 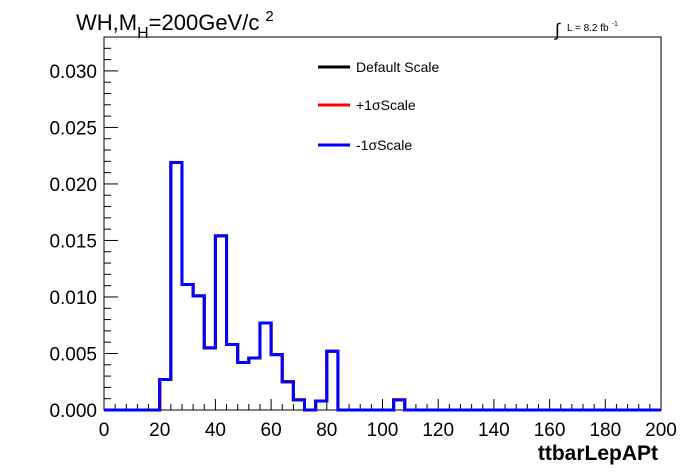 What do you see at coordinates (326, 430) in the screenshot?
I see `x-tick-label: 80` at bounding box center [326, 430].